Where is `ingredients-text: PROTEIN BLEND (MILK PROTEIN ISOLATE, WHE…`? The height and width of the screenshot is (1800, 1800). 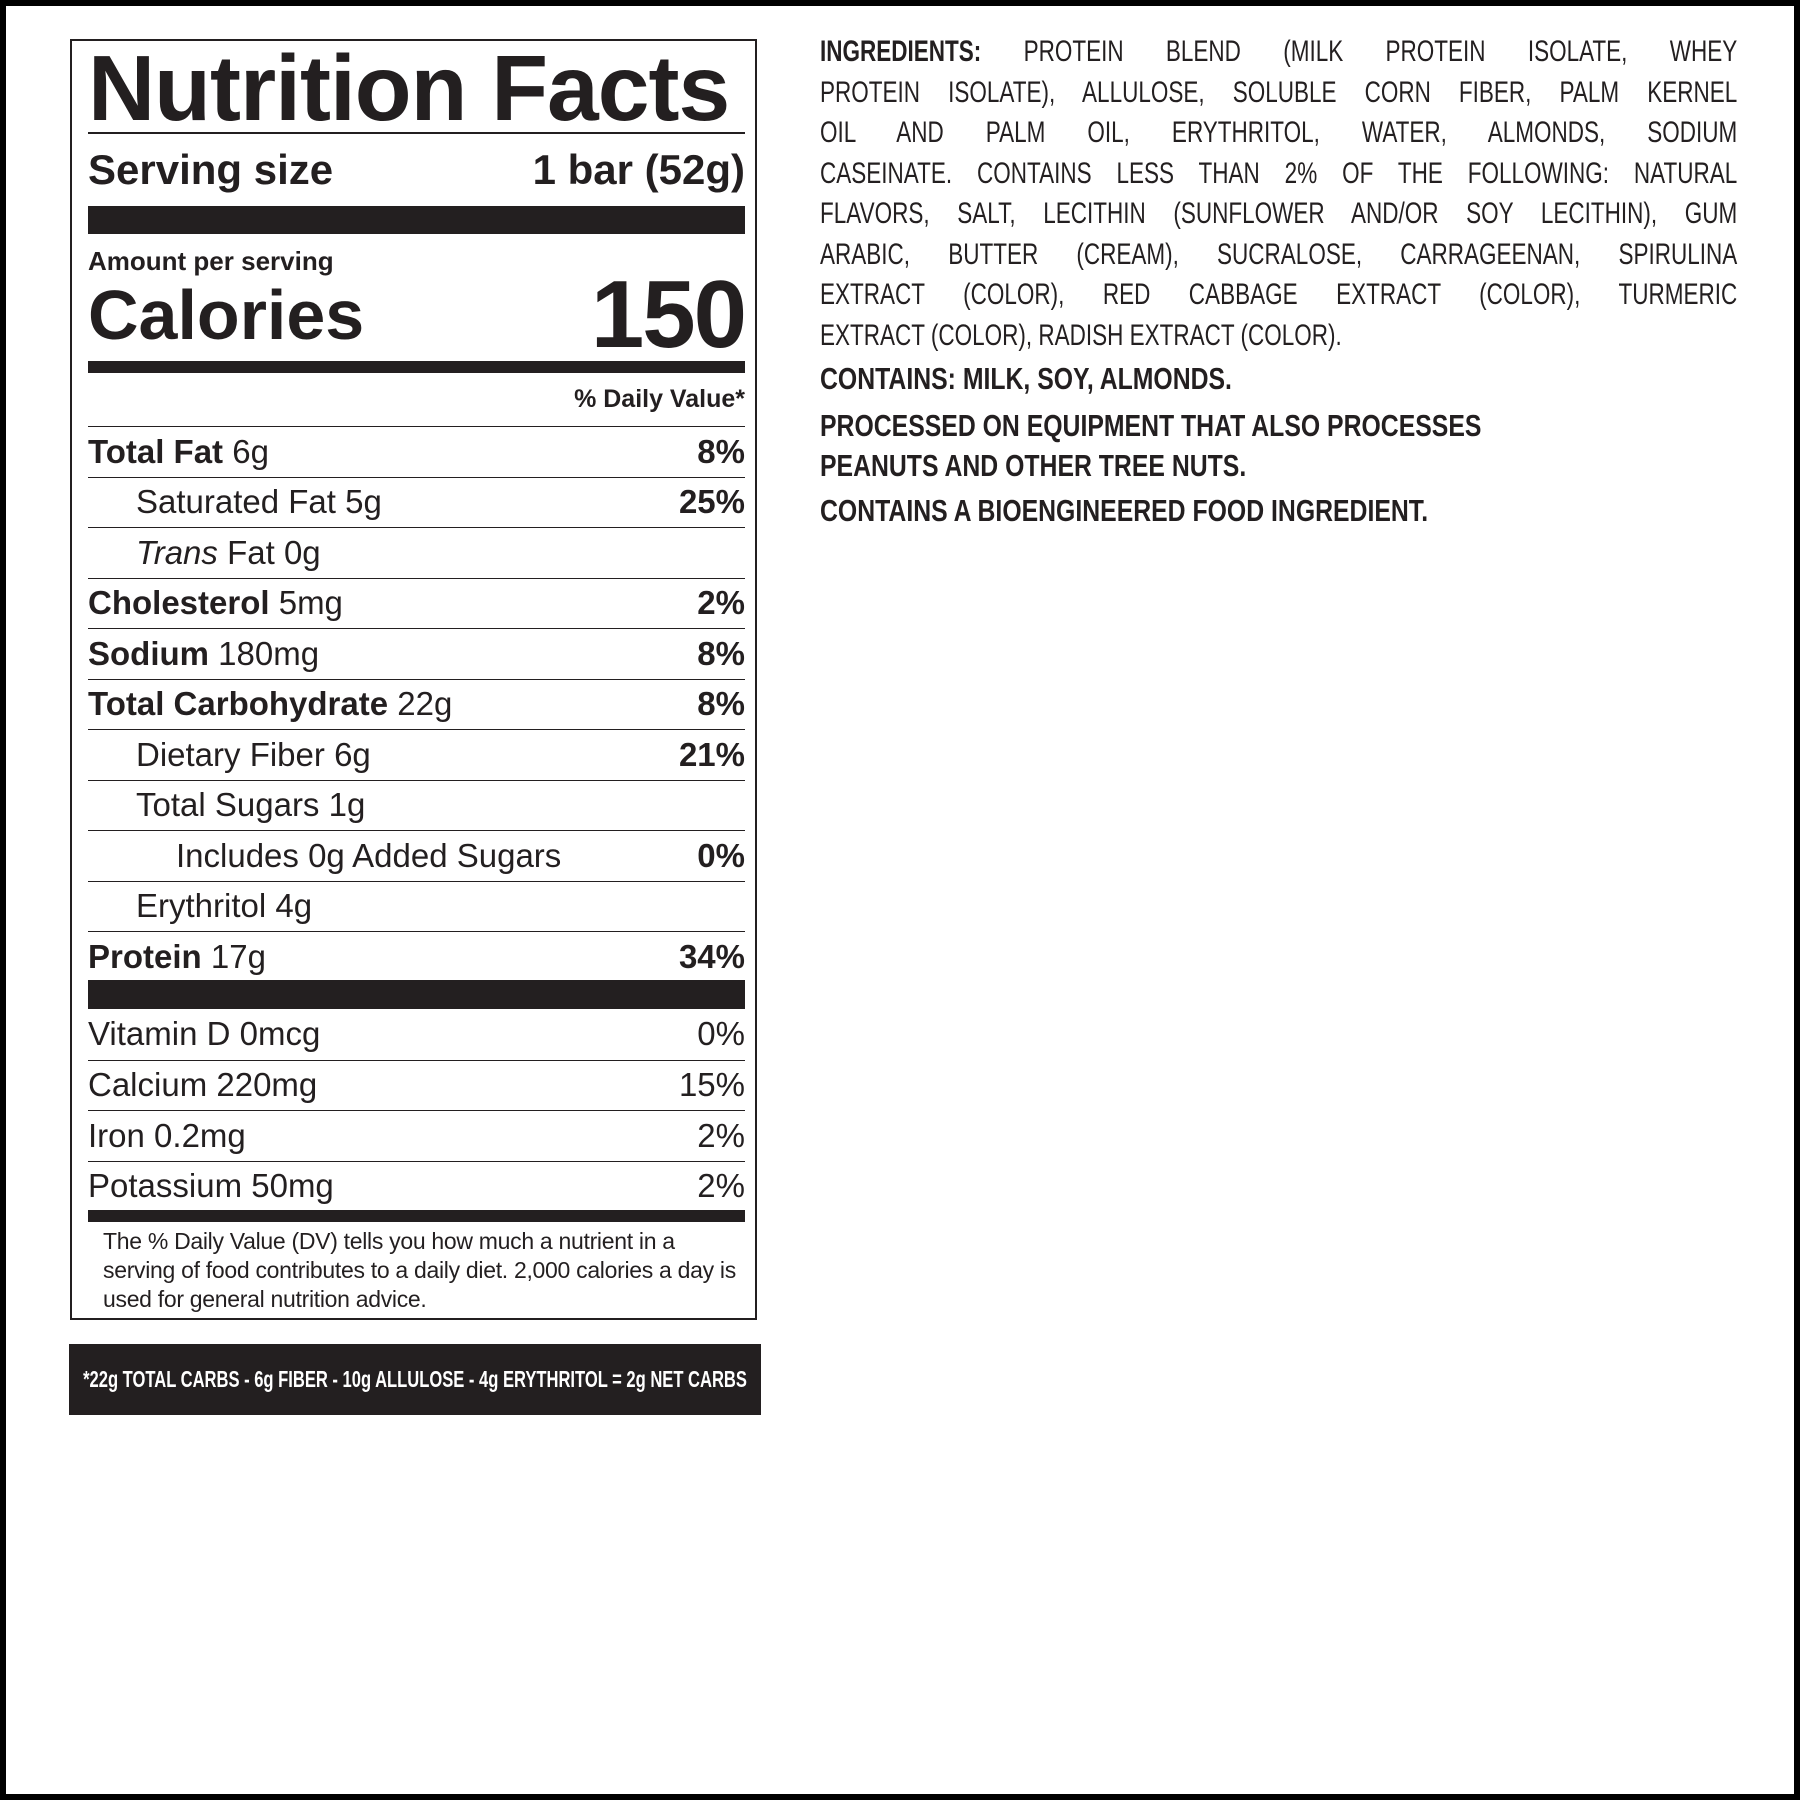
ingredients-text: PROTEIN BLEND (MILK PROTEIN ISOLATE, WHE… is located at coordinates (1380, 51).